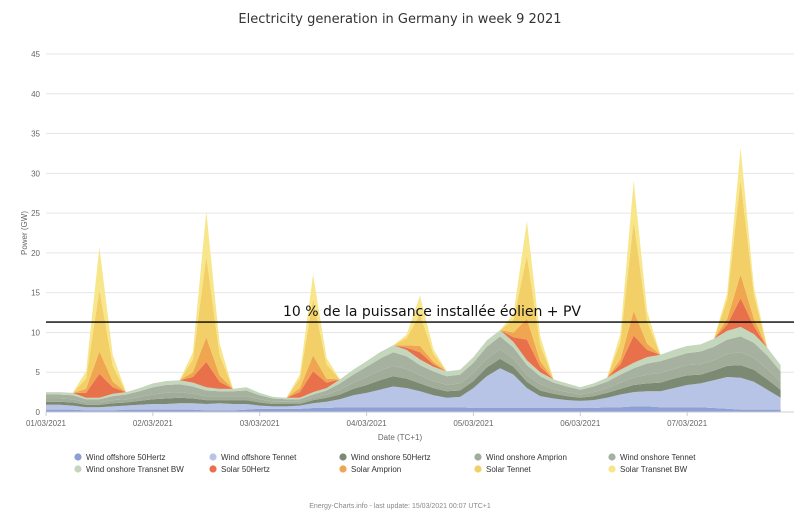 The width and height of the screenshot is (800, 515). Describe the element at coordinates (35, 253) in the screenshot. I see `y-tick-label: 20` at that location.